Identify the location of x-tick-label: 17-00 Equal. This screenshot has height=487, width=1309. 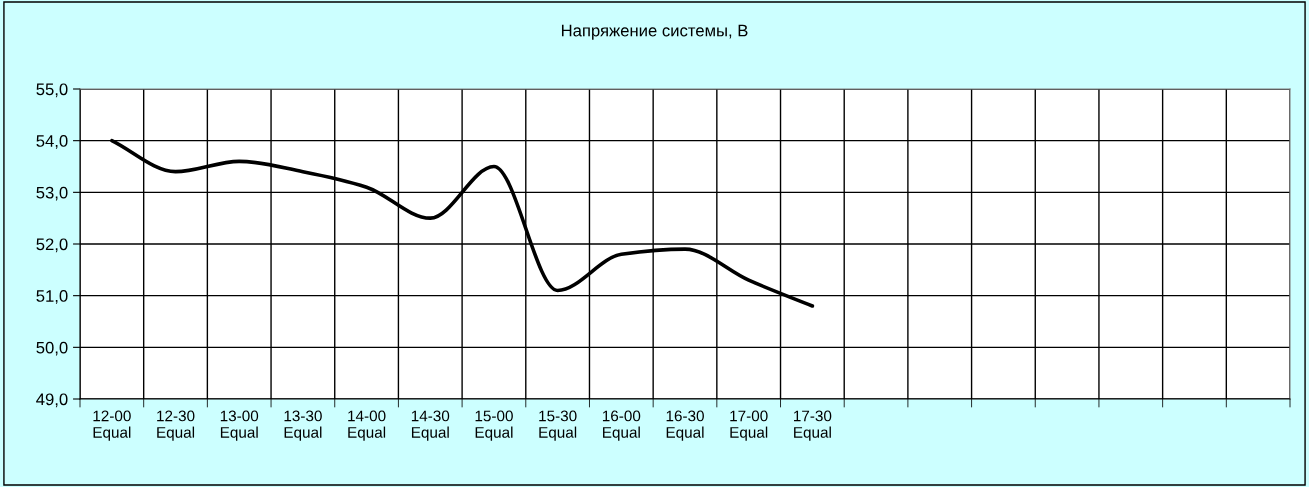
(749, 425).